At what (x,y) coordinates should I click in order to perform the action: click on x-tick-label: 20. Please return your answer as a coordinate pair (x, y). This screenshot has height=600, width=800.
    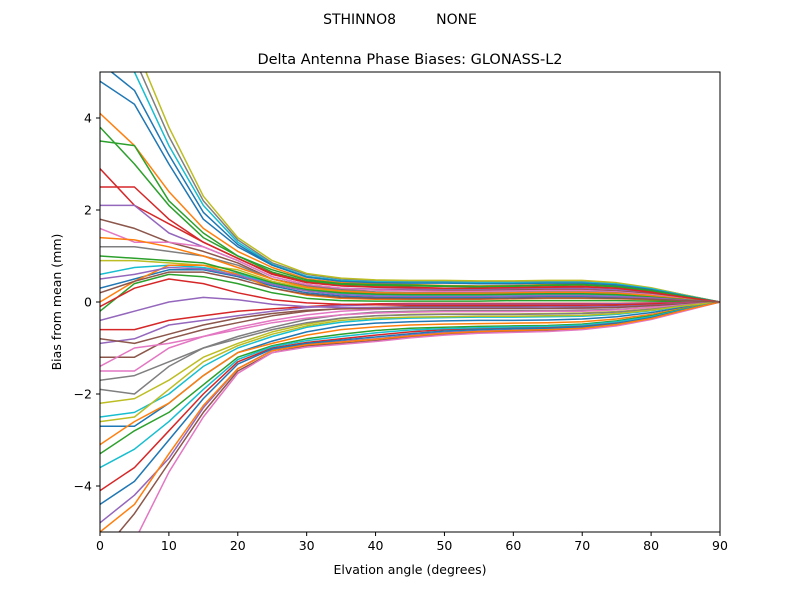
    Looking at the image, I should click on (238, 545).